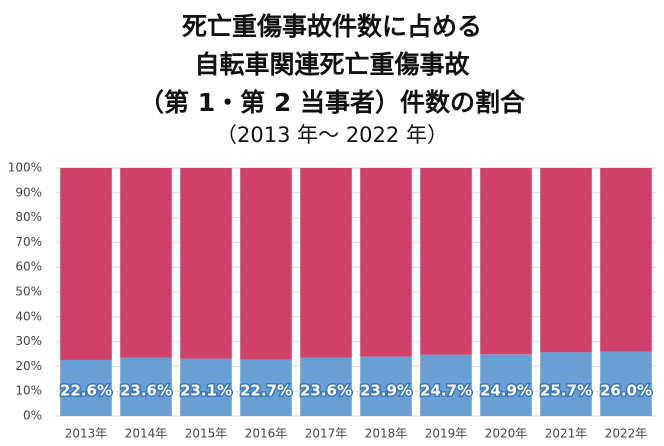 The image size is (664, 446). What do you see at coordinates (332, 102) in the screenshot?
I see `chart-title: （第 1・第 2 当事者）件数の割合` at bounding box center [332, 102].